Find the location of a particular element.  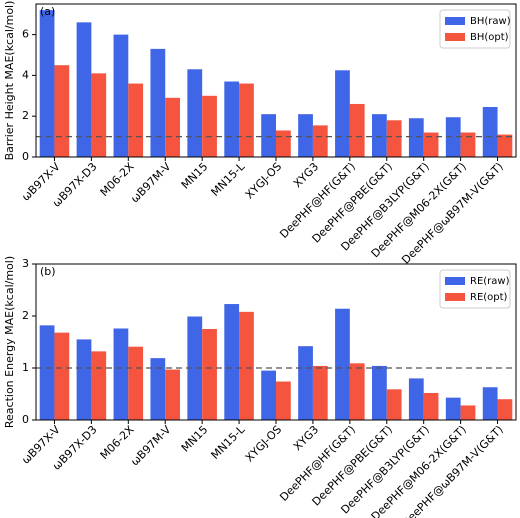

panel-label: (a) is located at coordinates (47, 11).